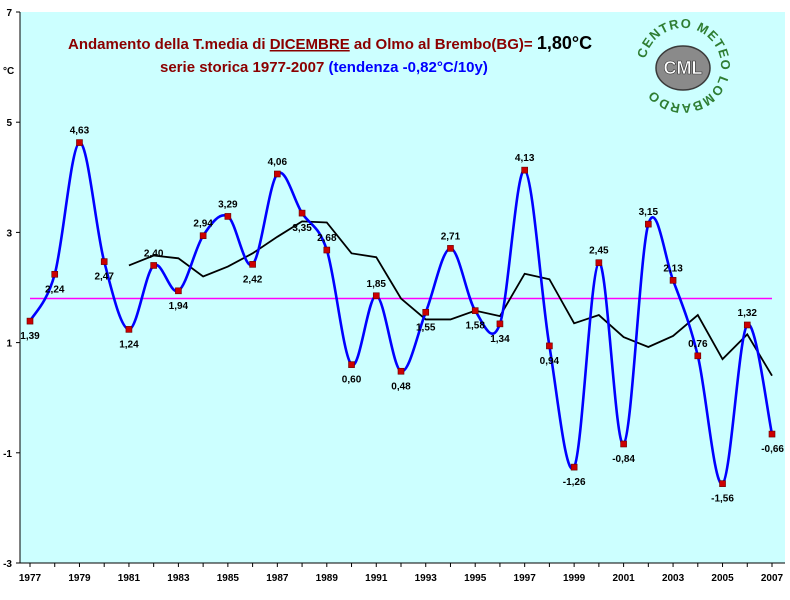 The image size is (790, 600). I want to click on data-point-1997, so click(524, 170).